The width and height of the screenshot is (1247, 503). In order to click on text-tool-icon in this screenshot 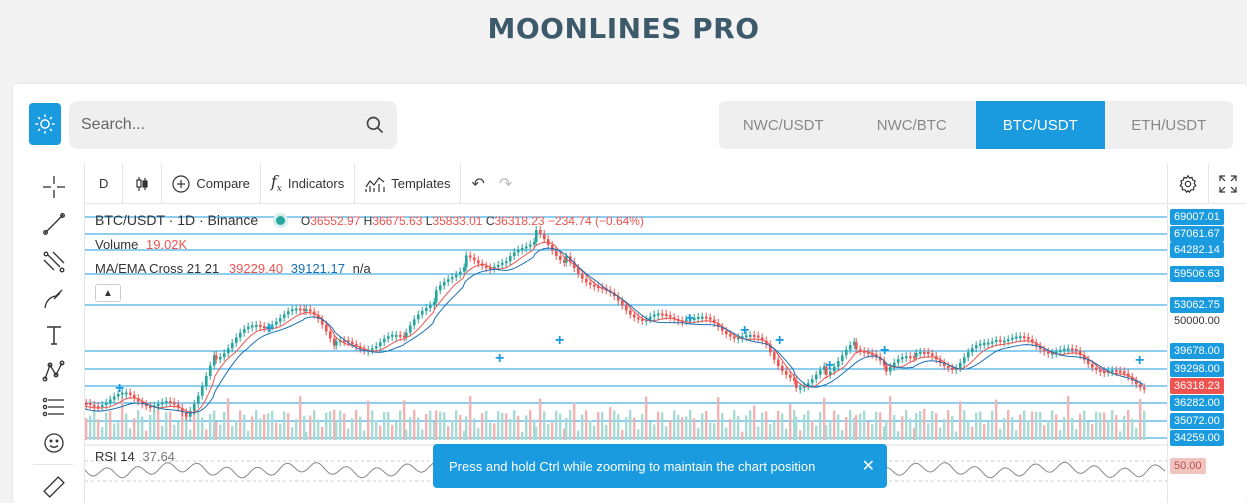, I will do `click(54, 335)`.